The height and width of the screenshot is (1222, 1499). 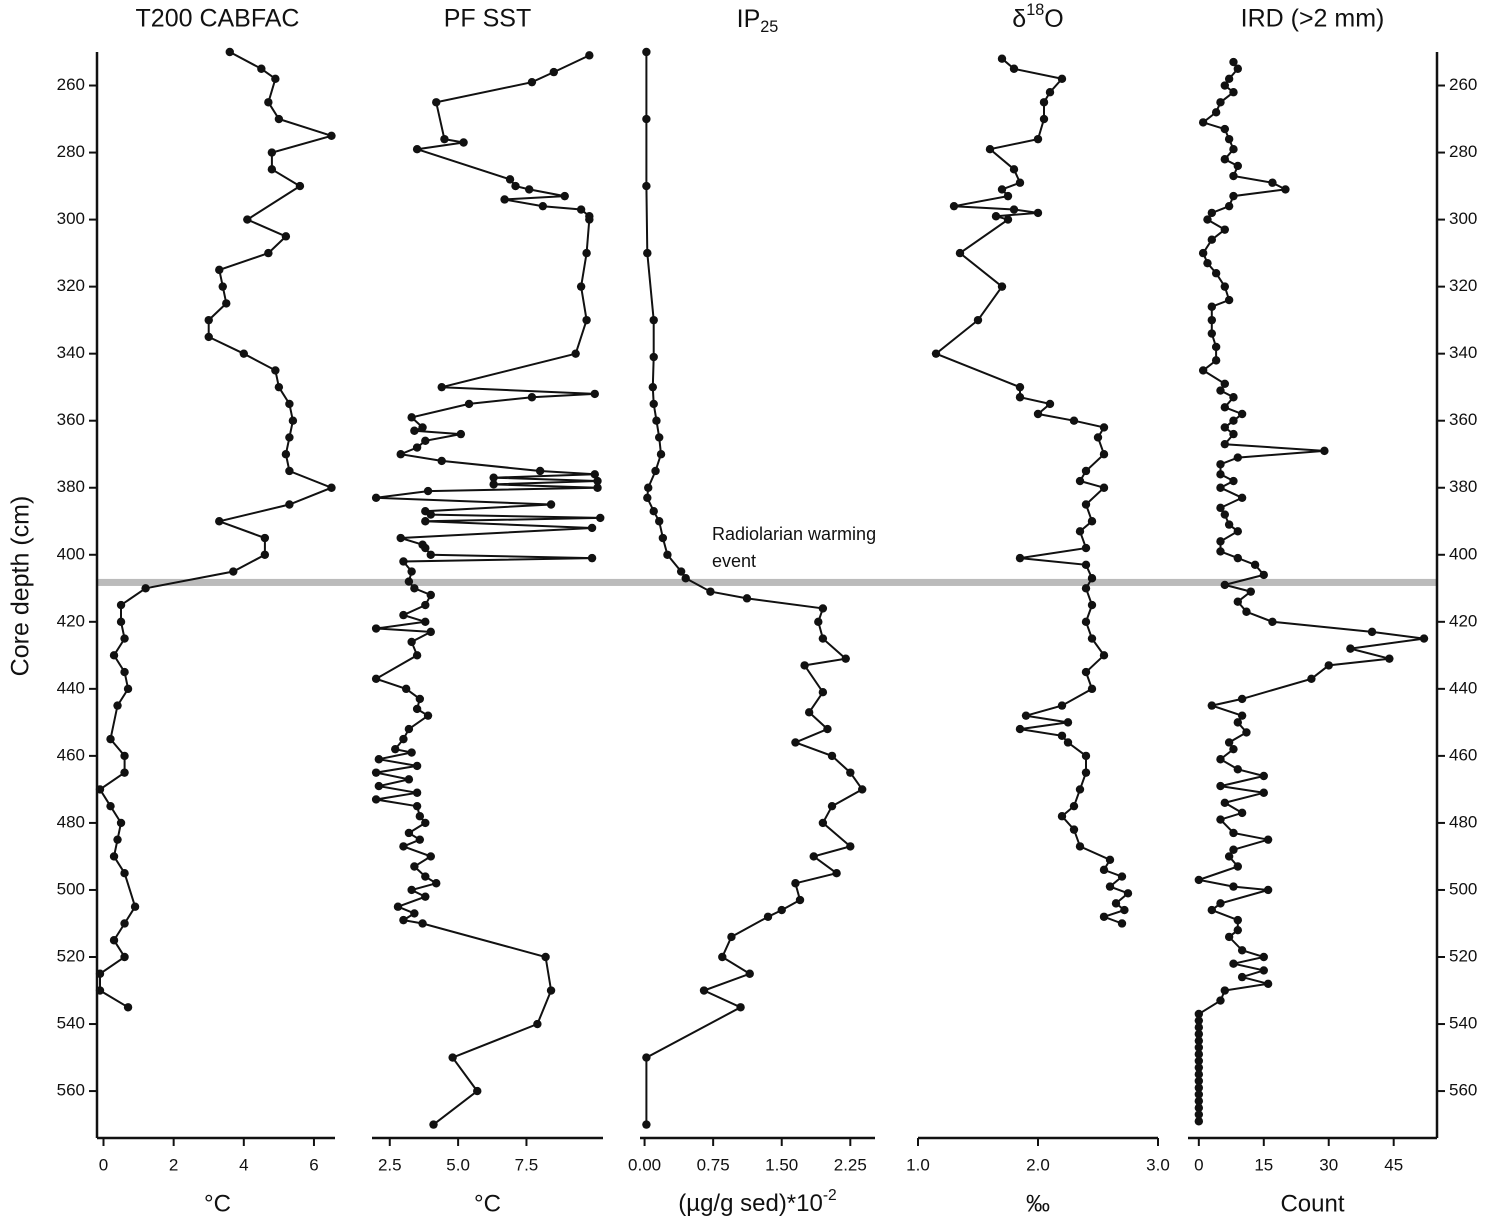 What do you see at coordinates (1463, 84) in the screenshot?
I see `y-tick-label: 260` at bounding box center [1463, 84].